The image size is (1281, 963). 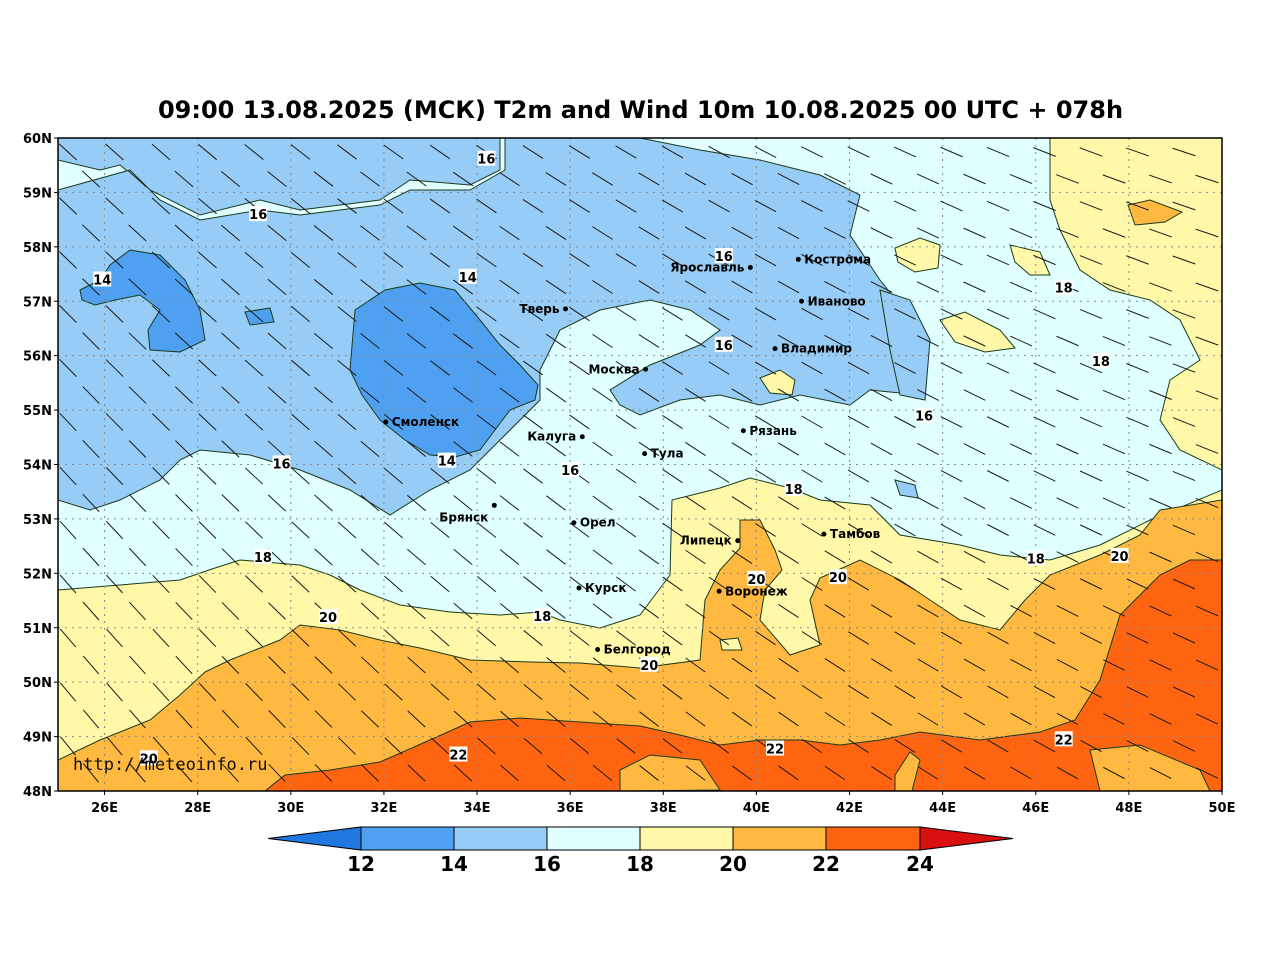 What do you see at coordinates (463, 517) in the screenshot?
I see `city-label: Брянск` at bounding box center [463, 517].